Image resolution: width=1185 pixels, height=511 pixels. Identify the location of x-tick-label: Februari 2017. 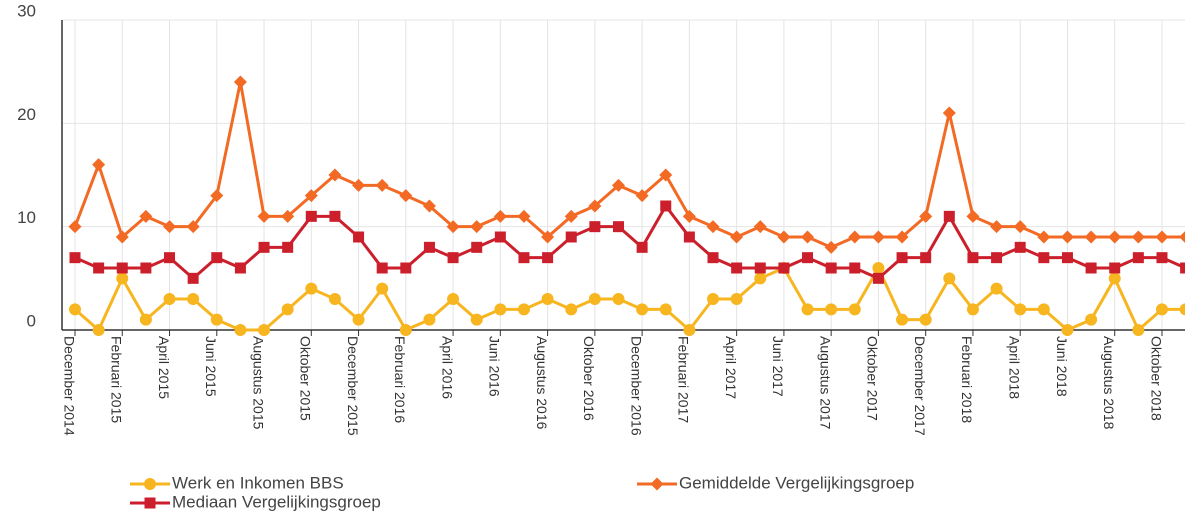
(684, 379).